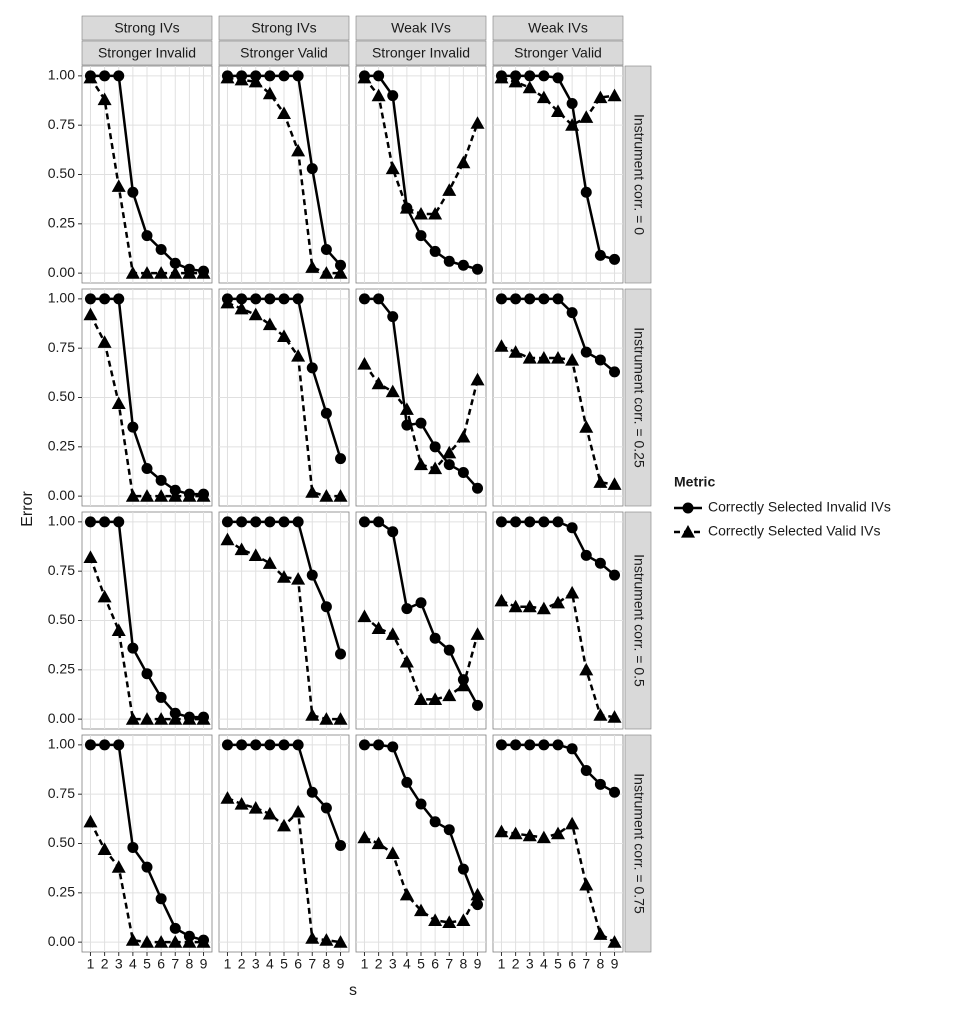 The height and width of the screenshot is (1010, 969). What do you see at coordinates (61, 124) in the screenshot?
I see `y-tick-label: 0.75` at bounding box center [61, 124].